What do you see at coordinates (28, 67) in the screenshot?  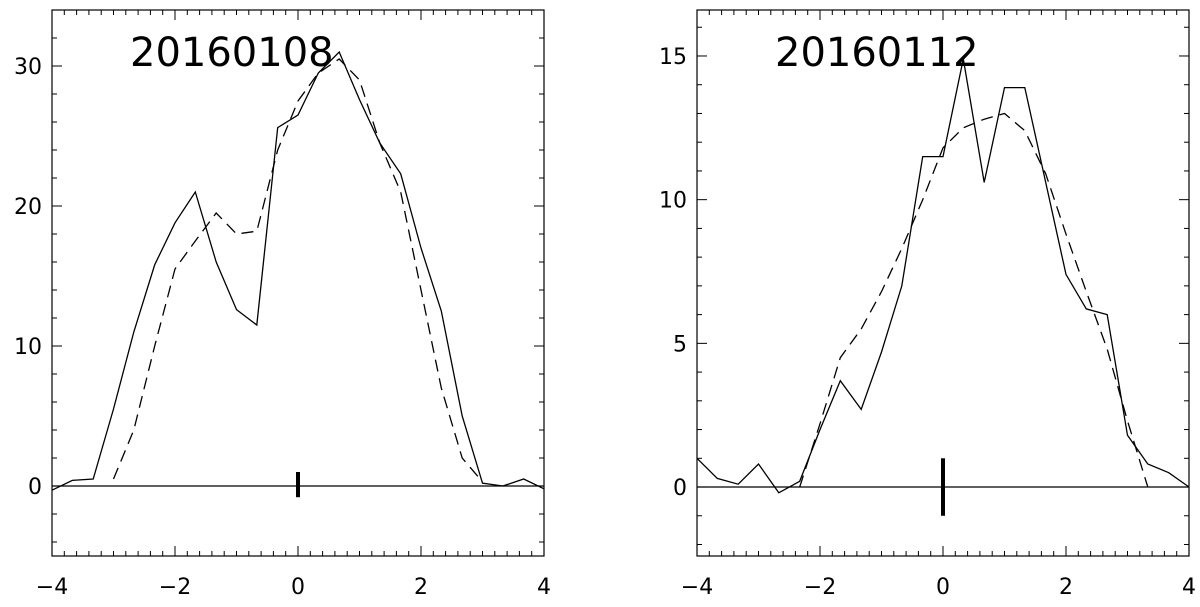 I see `y-tick-label: 30` at bounding box center [28, 67].